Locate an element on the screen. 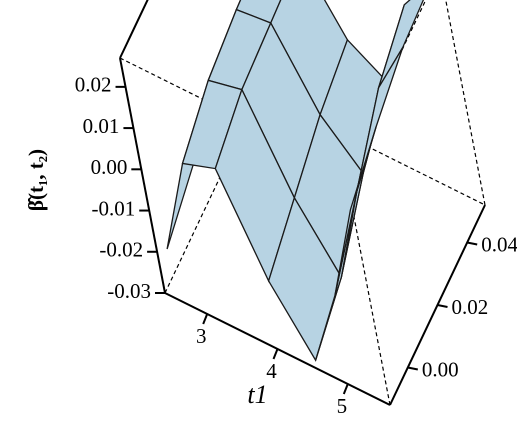 The height and width of the screenshot is (436, 517). z-tick-label: -0.01 is located at coordinates (113, 208).